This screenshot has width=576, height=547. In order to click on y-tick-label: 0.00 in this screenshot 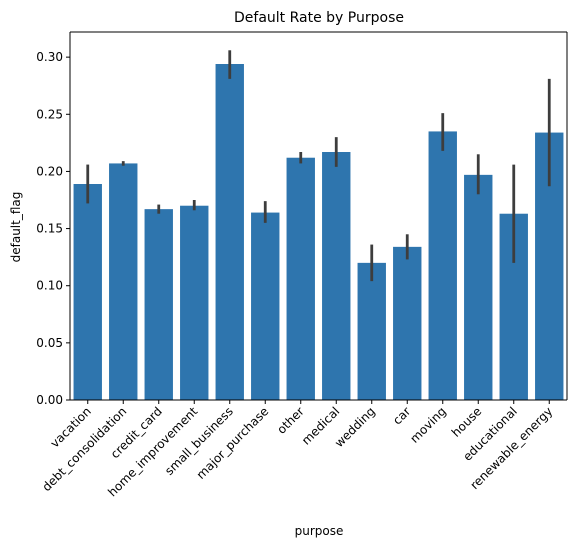, I will do `click(49, 400)`.